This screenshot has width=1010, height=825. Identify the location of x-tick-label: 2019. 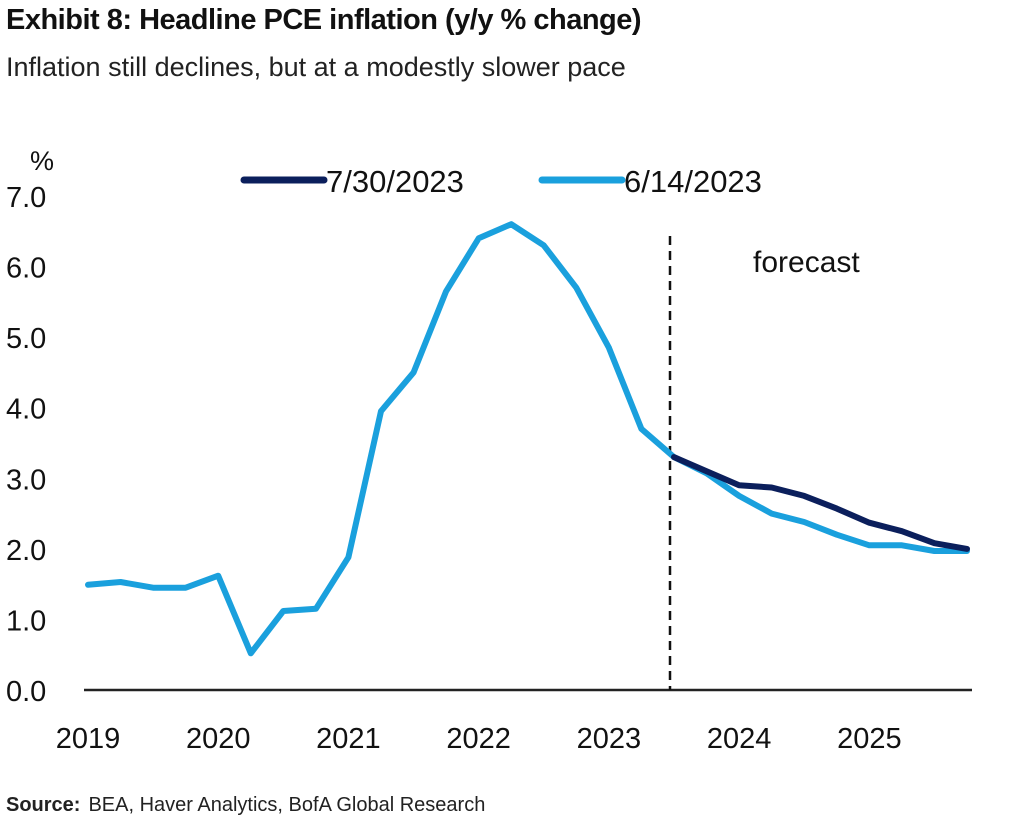
(88, 739).